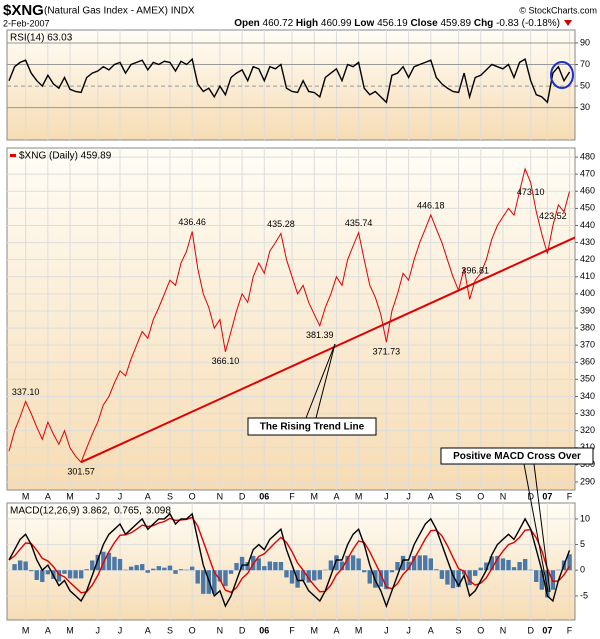  What do you see at coordinates (70, 496) in the screenshot?
I see `x-tick-label: M` at bounding box center [70, 496].